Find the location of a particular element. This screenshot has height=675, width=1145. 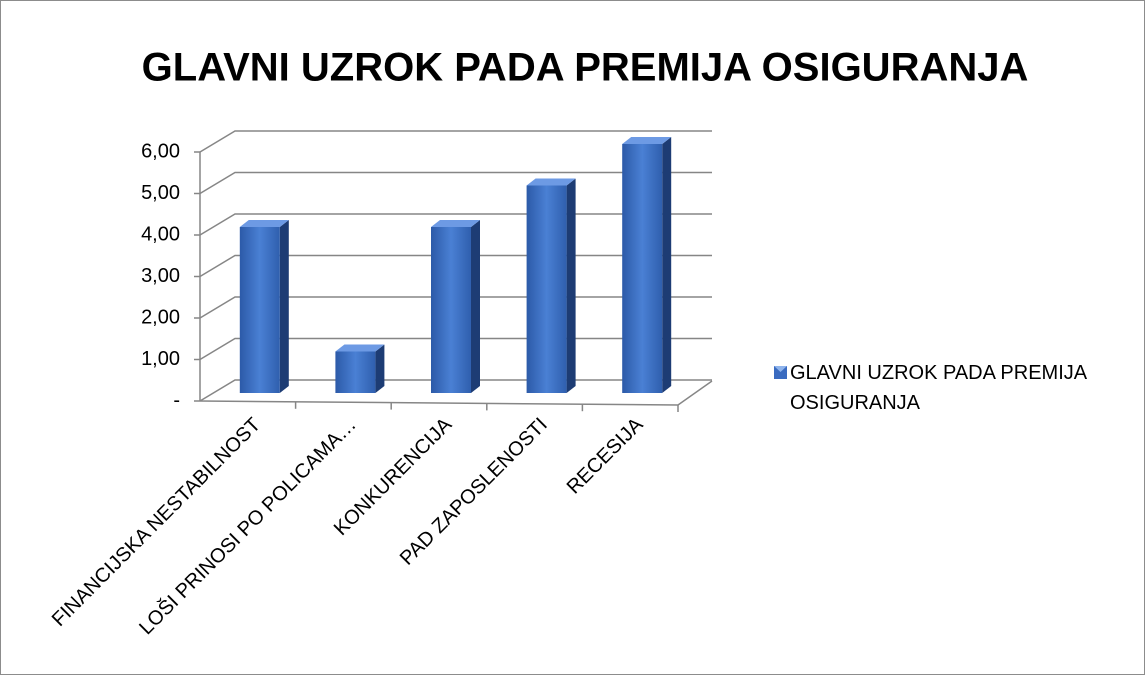

y-tick-label: 4,00 is located at coordinates (160, 234).